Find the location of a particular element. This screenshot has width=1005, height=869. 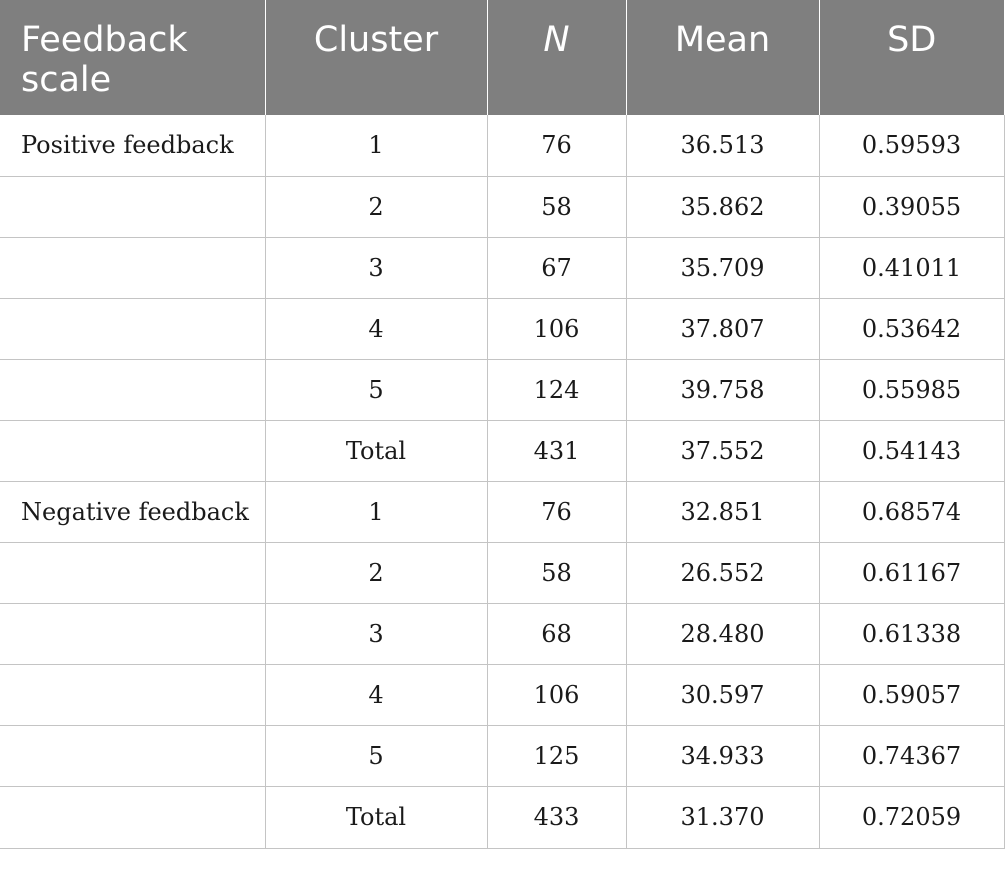

cell-mean: 32.851 is located at coordinates (722, 512).